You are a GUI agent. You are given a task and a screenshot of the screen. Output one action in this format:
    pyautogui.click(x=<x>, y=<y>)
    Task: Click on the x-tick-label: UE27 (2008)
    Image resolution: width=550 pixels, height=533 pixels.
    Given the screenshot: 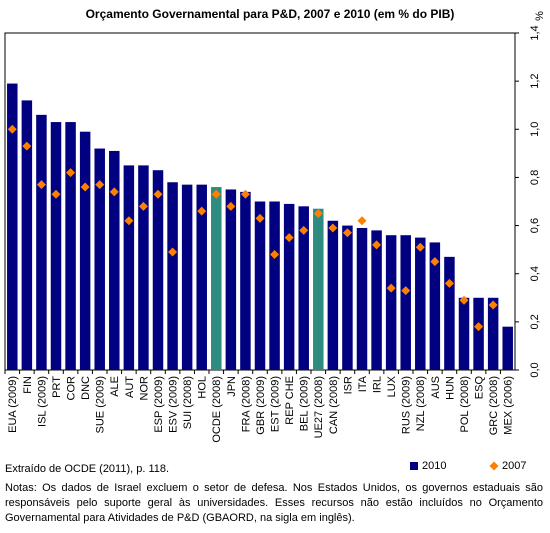 What is the action you would take?
    pyautogui.click(x=319, y=407)
    